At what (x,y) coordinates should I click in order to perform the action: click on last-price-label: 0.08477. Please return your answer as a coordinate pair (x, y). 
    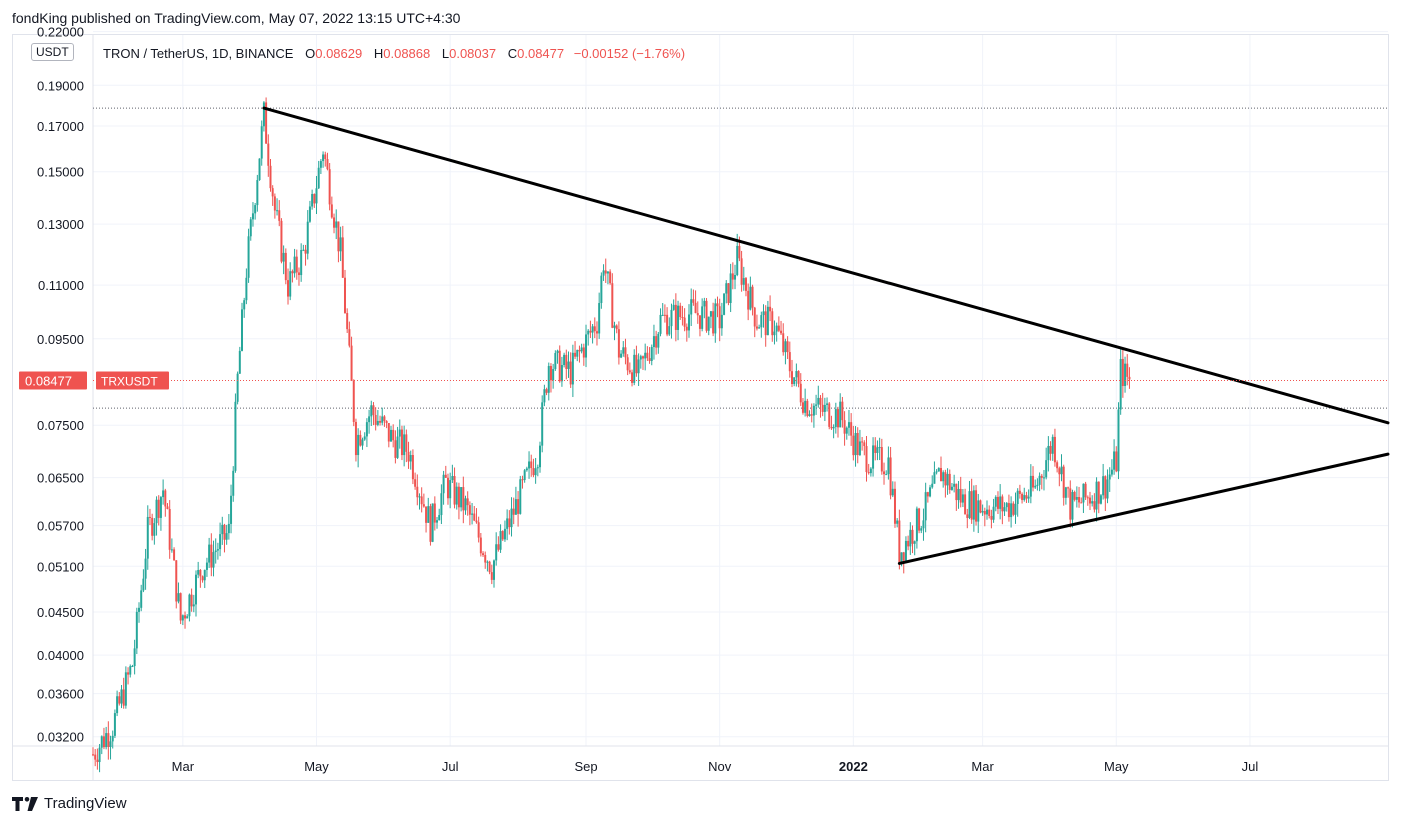
    Looking at the image, I should click on (48, 380).